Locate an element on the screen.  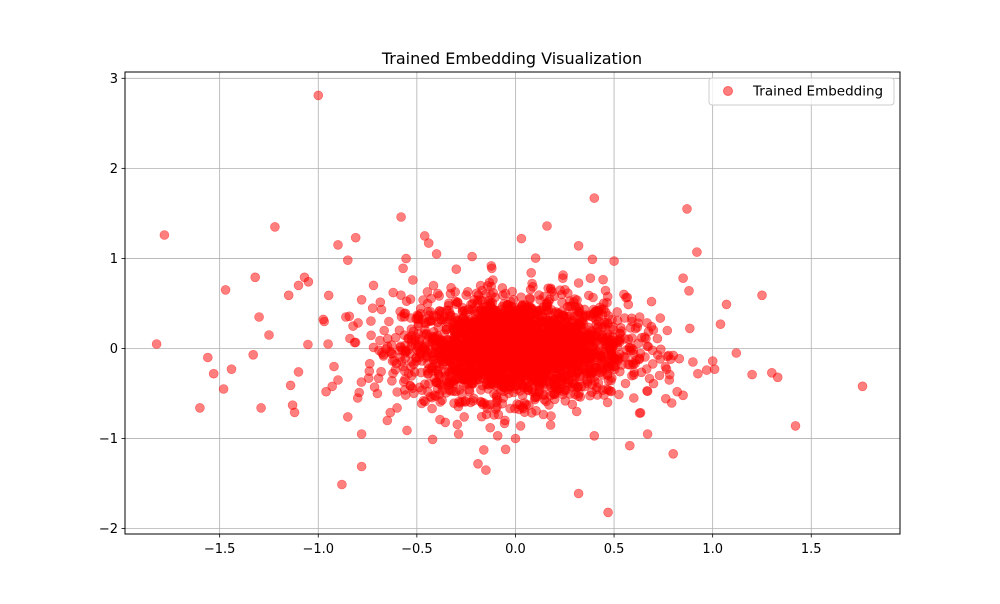
x-tick-label: 0.0 is located at coordinates (515, 549).